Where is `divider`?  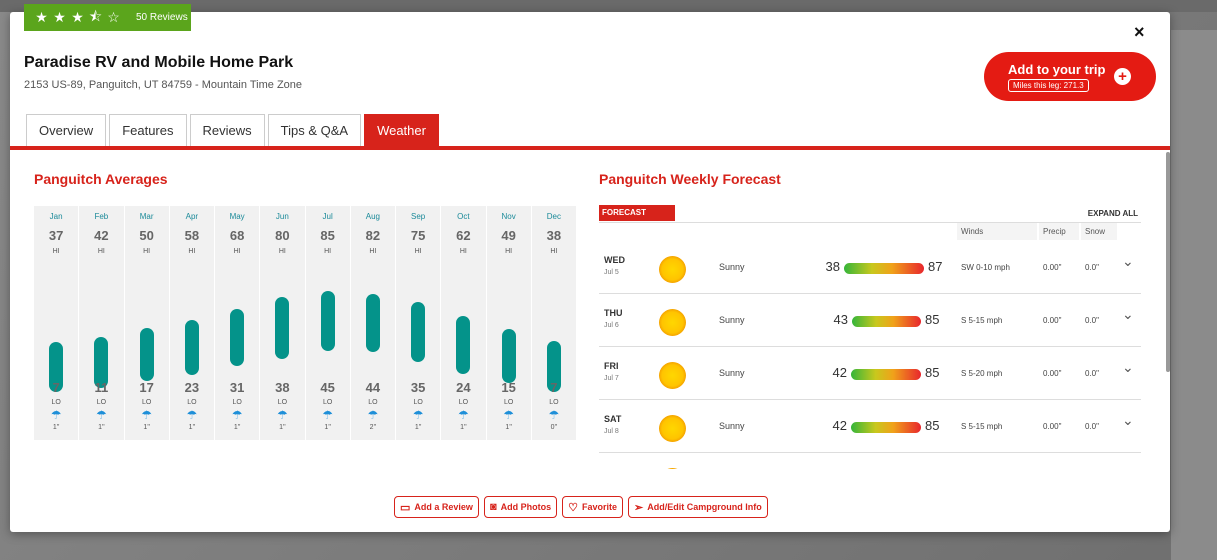
divider is located at coordinates (870, 222).